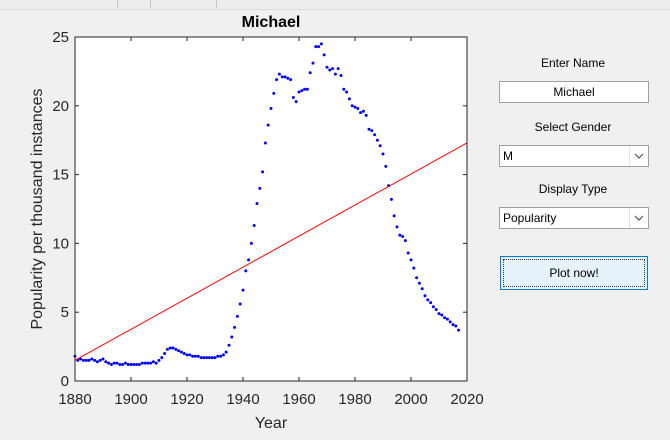  Describe the element at coordinates (573, 189) in the screenshot. I see `display-type-label: Display Type` at that location.